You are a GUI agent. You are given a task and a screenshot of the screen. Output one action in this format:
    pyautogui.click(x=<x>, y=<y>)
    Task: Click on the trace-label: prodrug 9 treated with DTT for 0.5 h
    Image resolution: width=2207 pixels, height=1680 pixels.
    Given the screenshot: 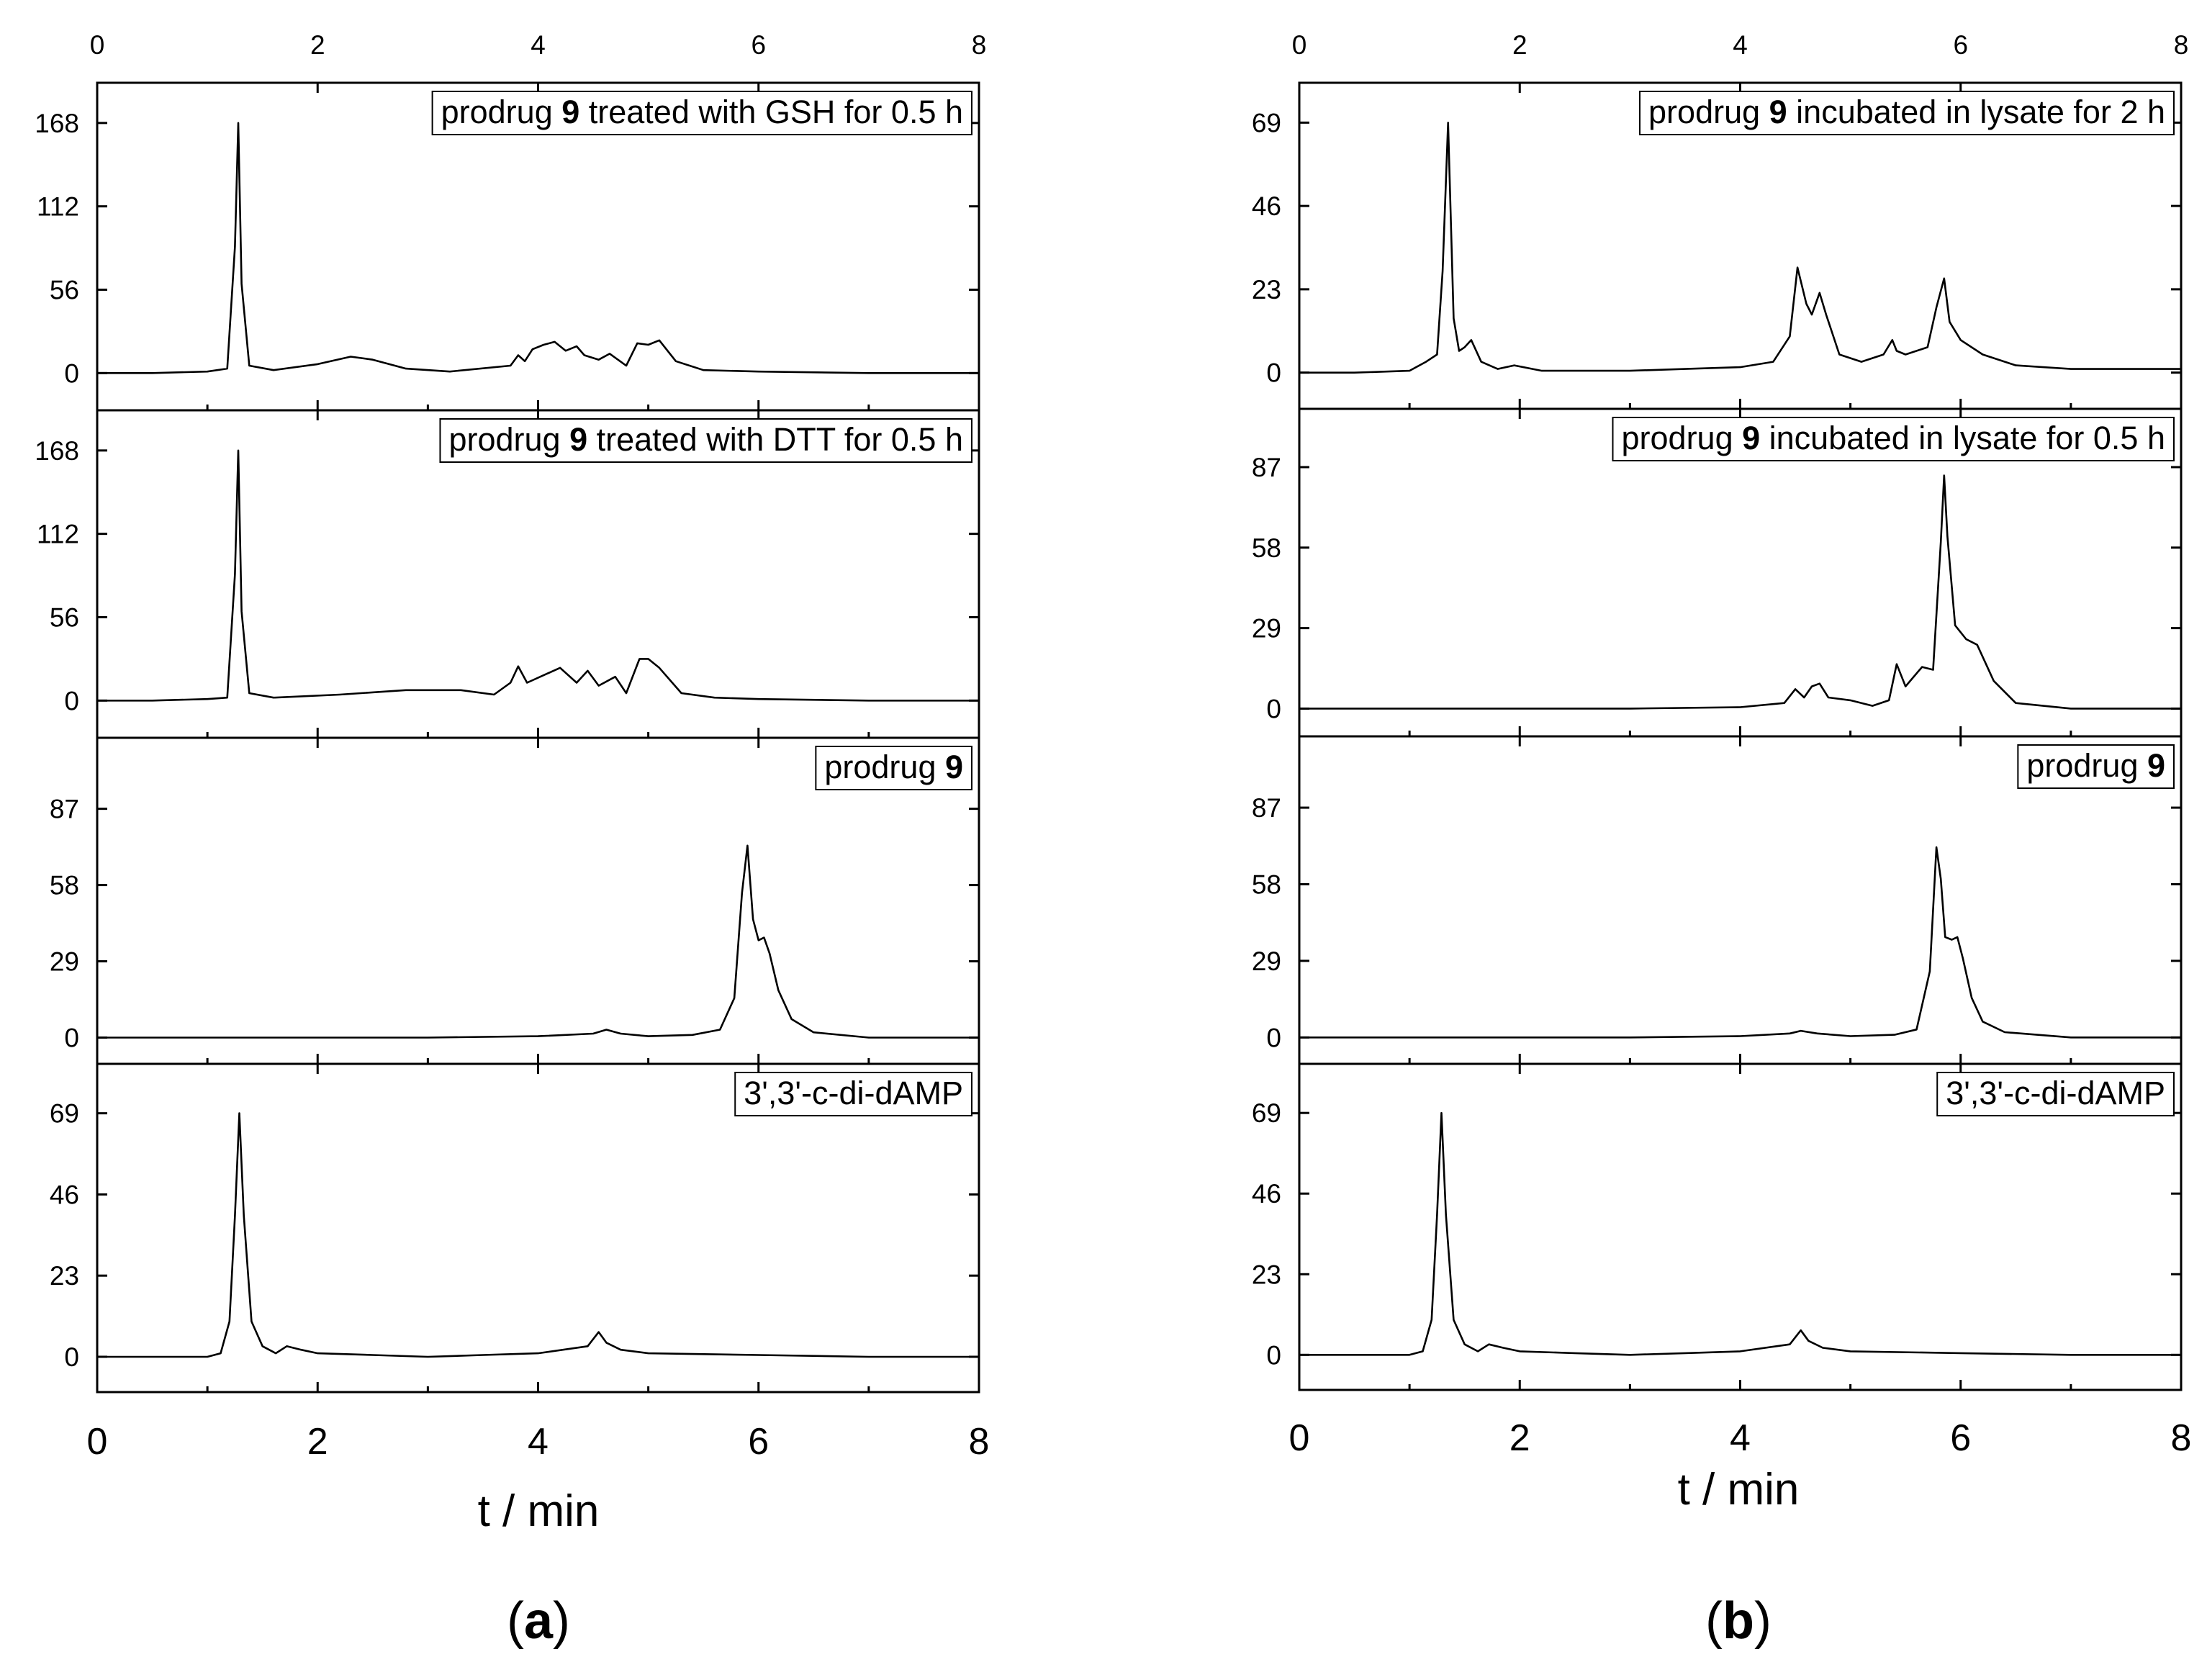 What is the action you would take?
    pyautogui.click(x=705, y=439)
    